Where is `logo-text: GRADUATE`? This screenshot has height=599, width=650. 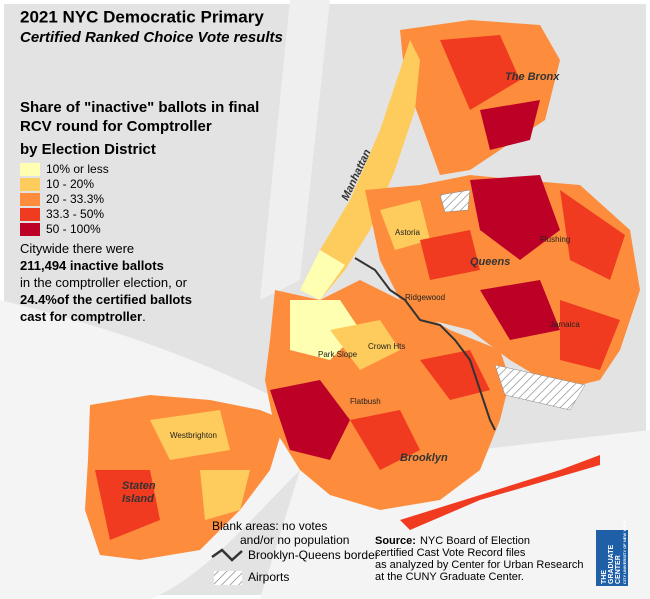
logo-text: GRADUATE is located at coordinates (611, 564).